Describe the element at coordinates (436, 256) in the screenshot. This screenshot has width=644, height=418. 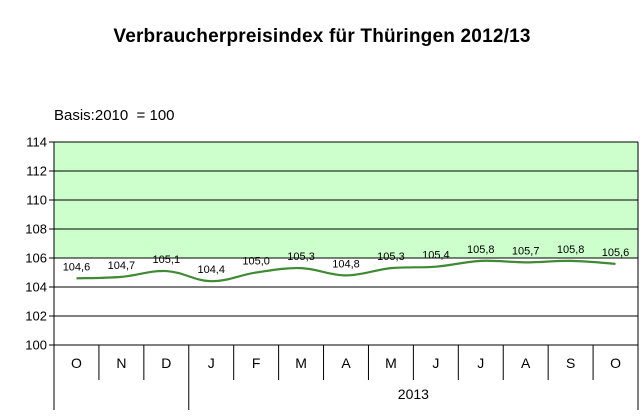
I see `data-label: 105,4` at that location.